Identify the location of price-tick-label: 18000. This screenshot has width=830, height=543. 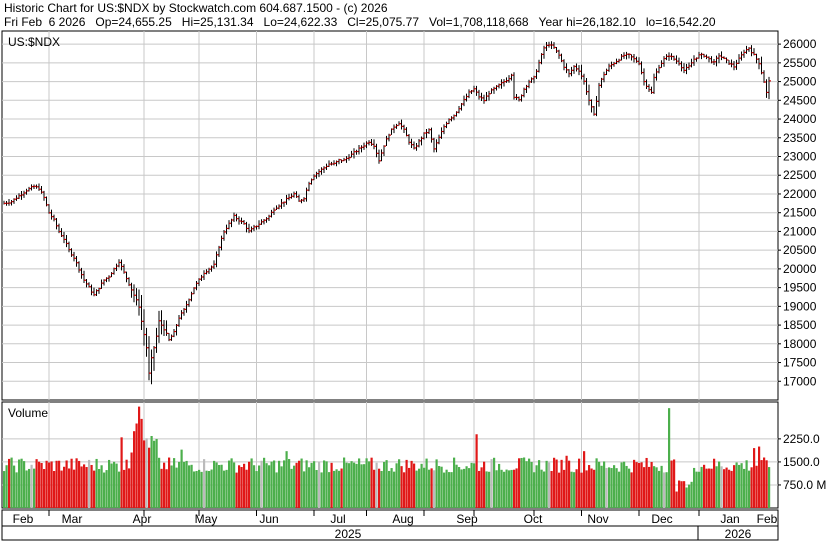
(800, 344).